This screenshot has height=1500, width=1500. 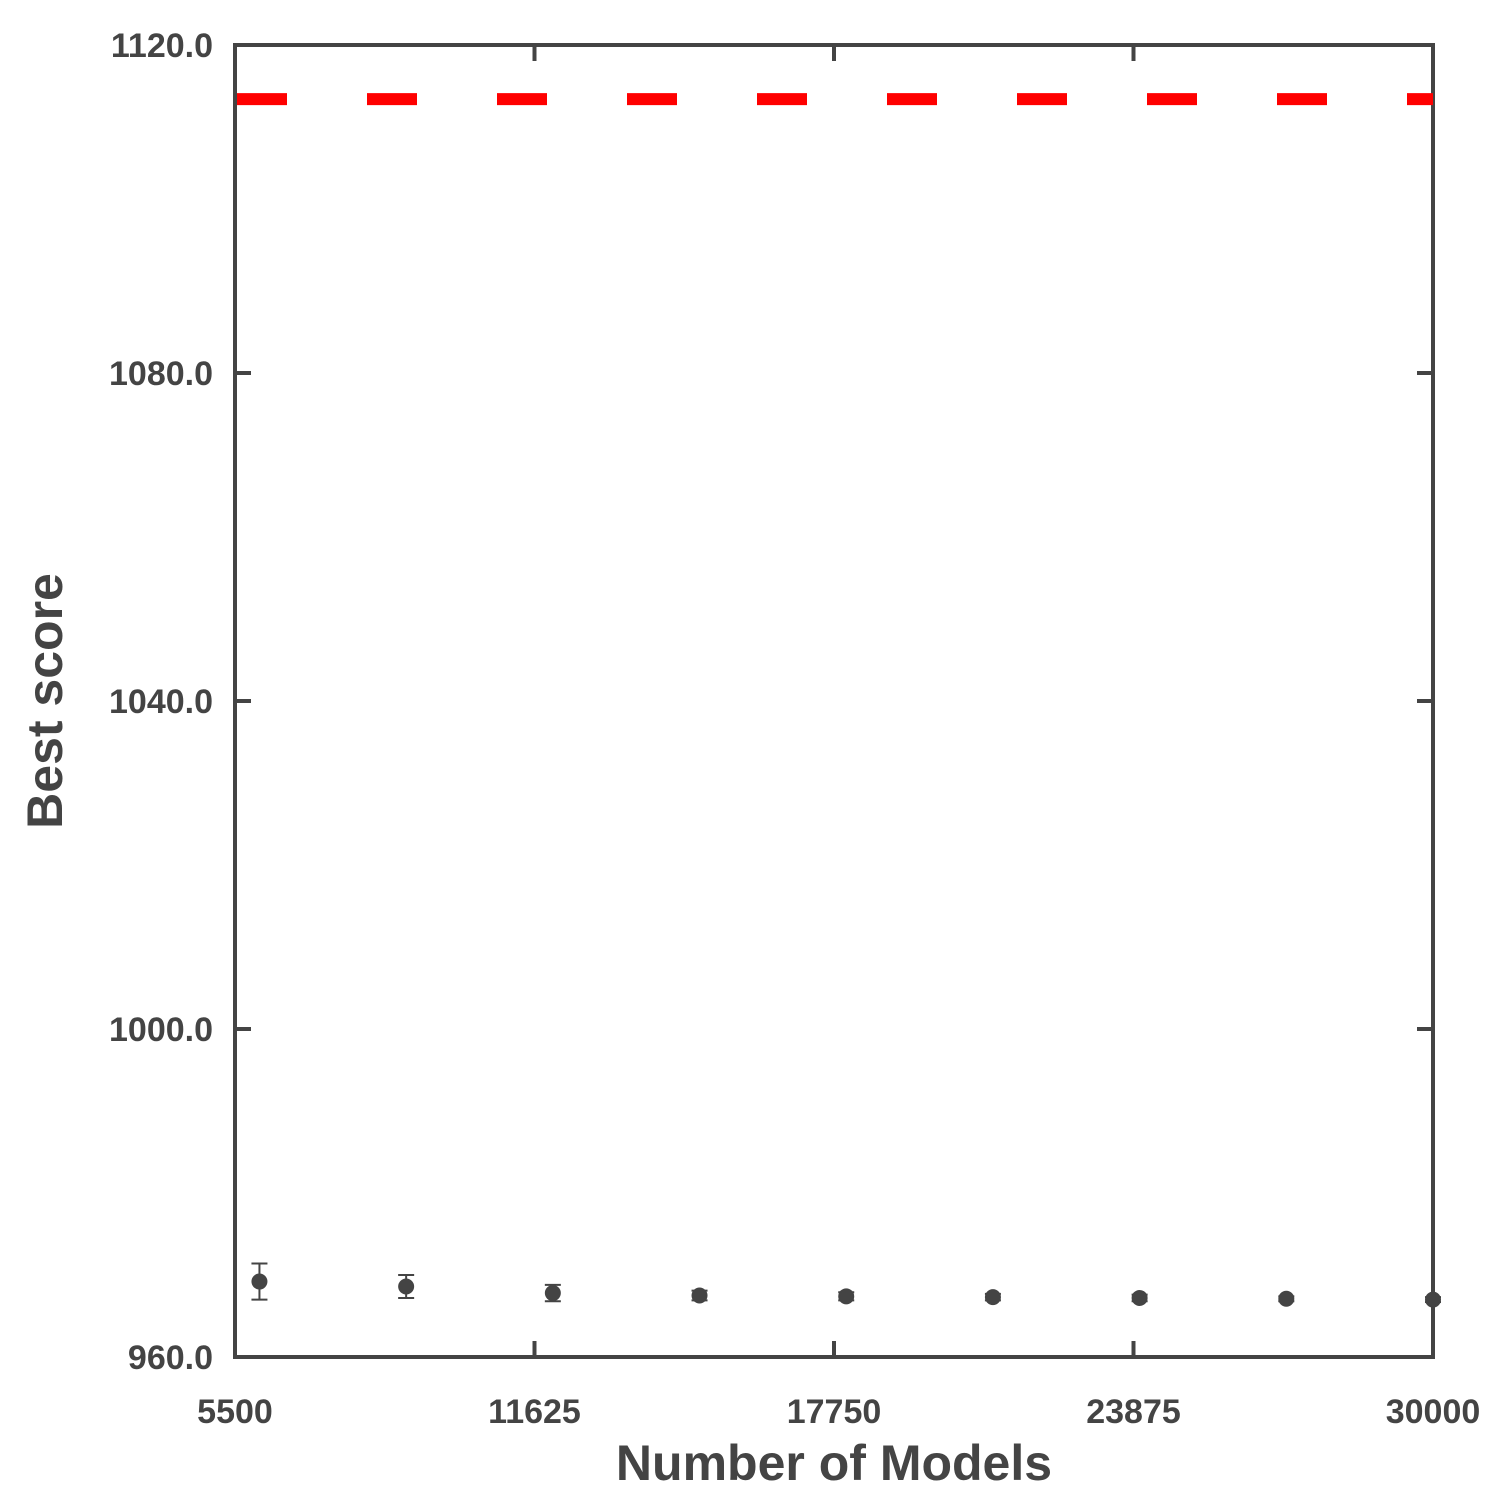 What do you see at coordinates (161, 1030) in the screenshot?
I see `y-tick-label: 1000.0` at bounding box center [161, 1030].